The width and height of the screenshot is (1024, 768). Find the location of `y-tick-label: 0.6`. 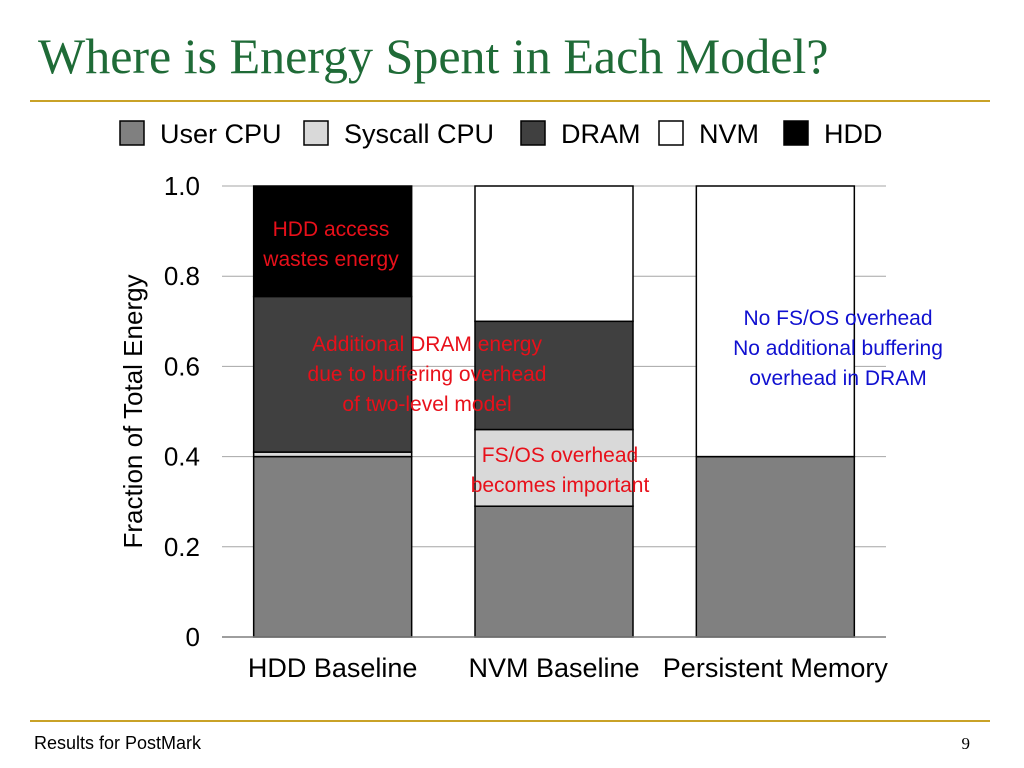

y-tick-label: 0.6 is located at coordinates (182, 366).